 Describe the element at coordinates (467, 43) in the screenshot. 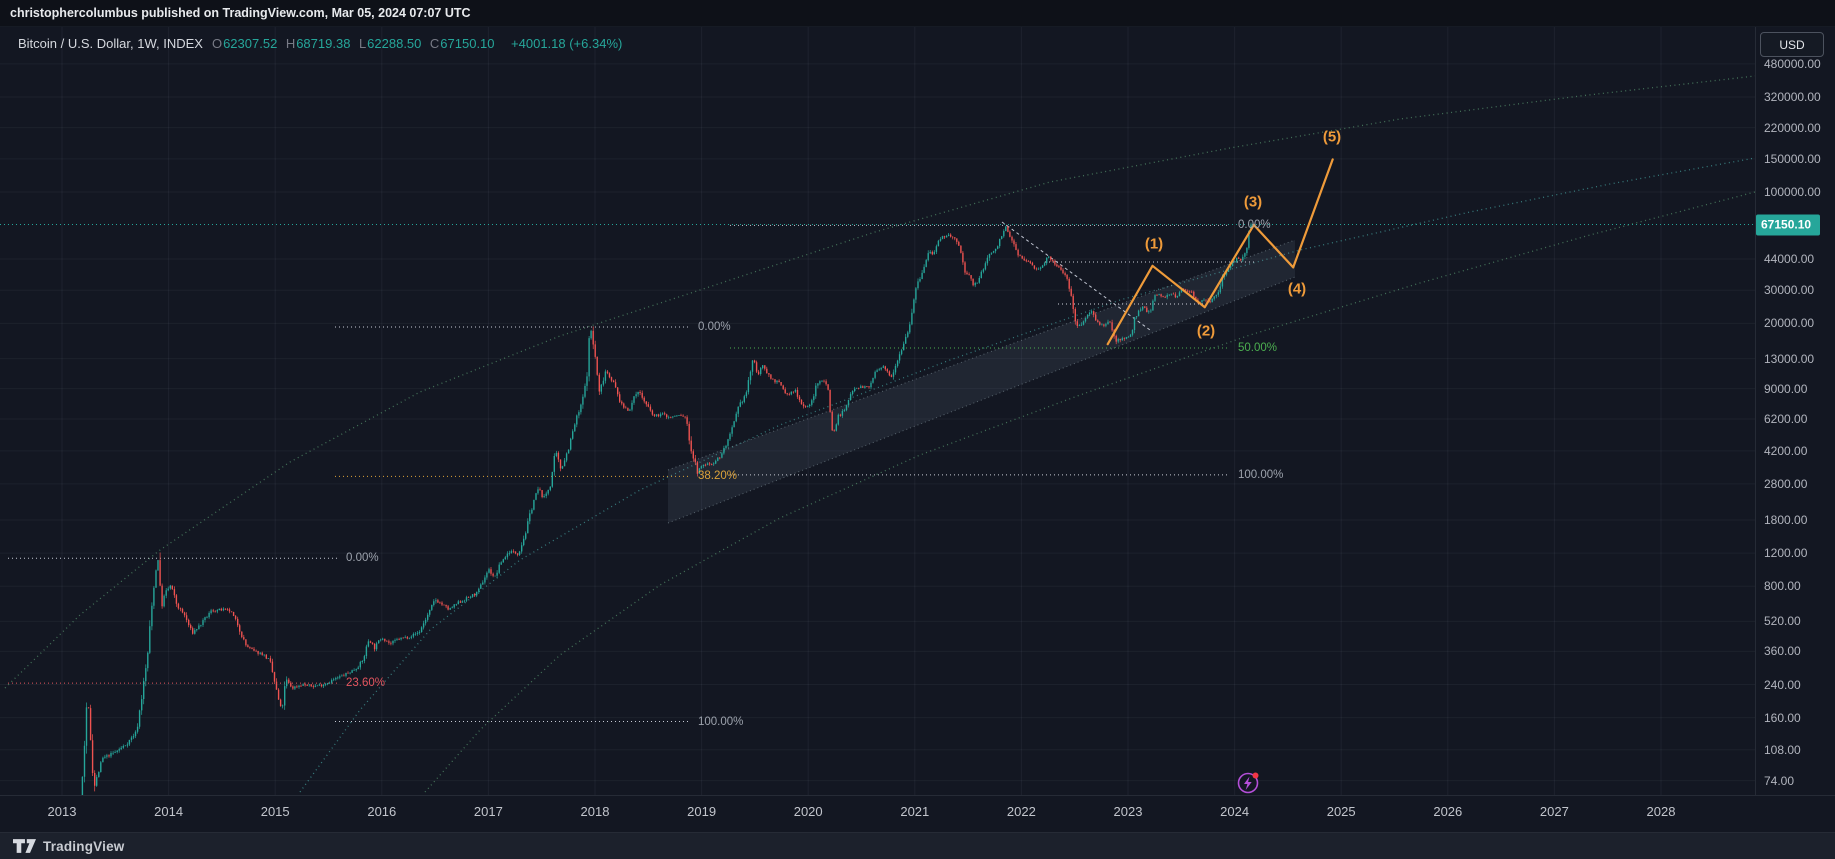

I see `ohlc-value: 67150.10` at that location.